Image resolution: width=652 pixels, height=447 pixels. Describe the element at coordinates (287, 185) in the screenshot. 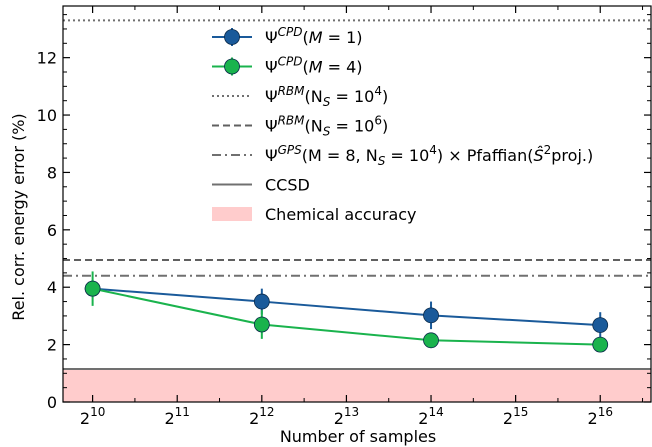

I see `legend-label: CCSD` at that location.